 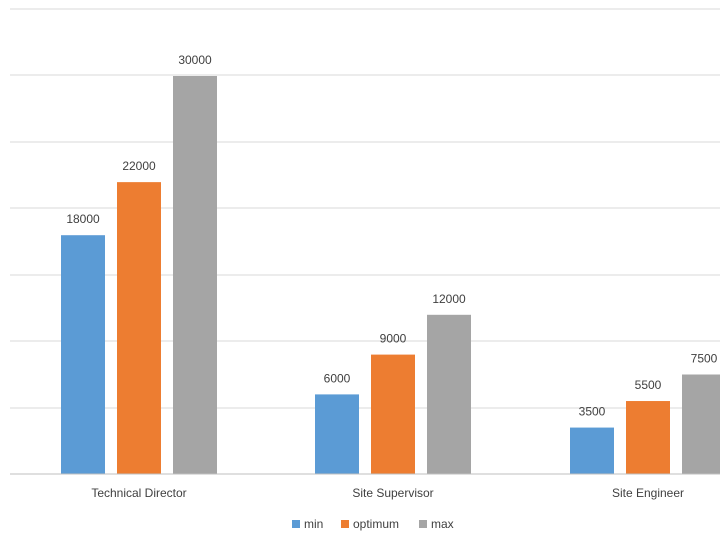 I want to click on category-label: Site Engineer, so click(x=648, y=493).